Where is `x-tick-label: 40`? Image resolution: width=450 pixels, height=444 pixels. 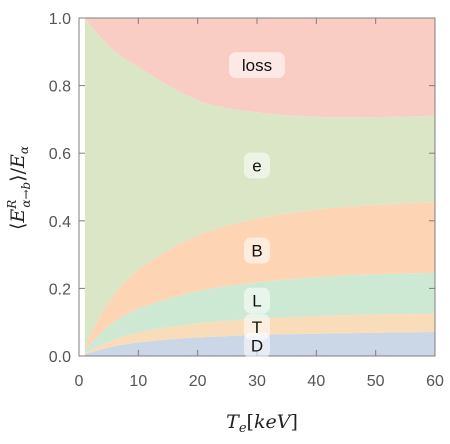
x-tick-label: 40 is located at coordinates (316, 381).